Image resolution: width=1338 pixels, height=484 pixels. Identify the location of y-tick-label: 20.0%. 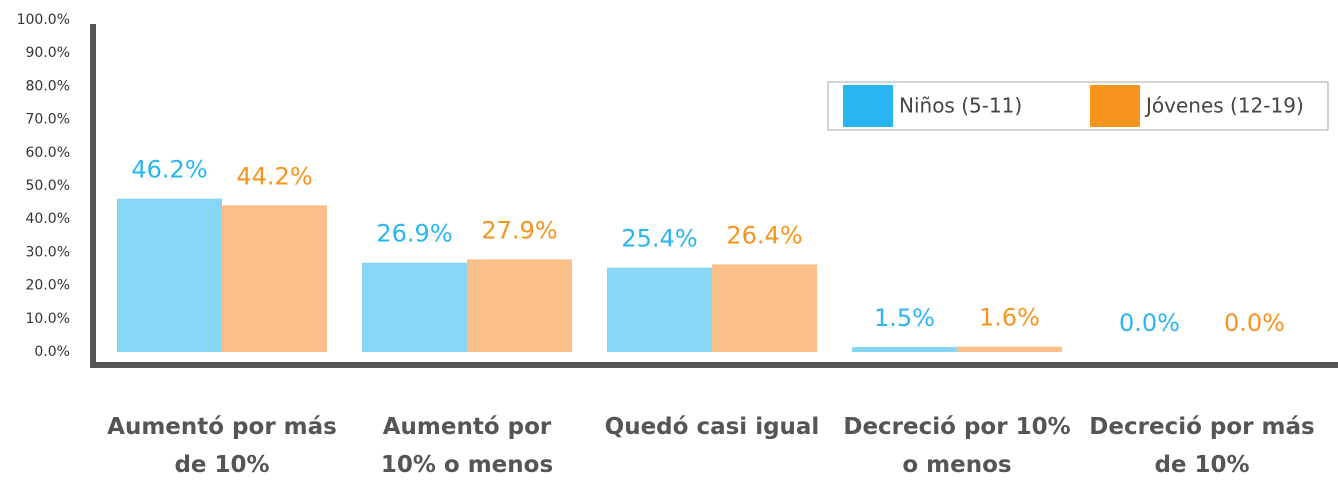
(48, 286).